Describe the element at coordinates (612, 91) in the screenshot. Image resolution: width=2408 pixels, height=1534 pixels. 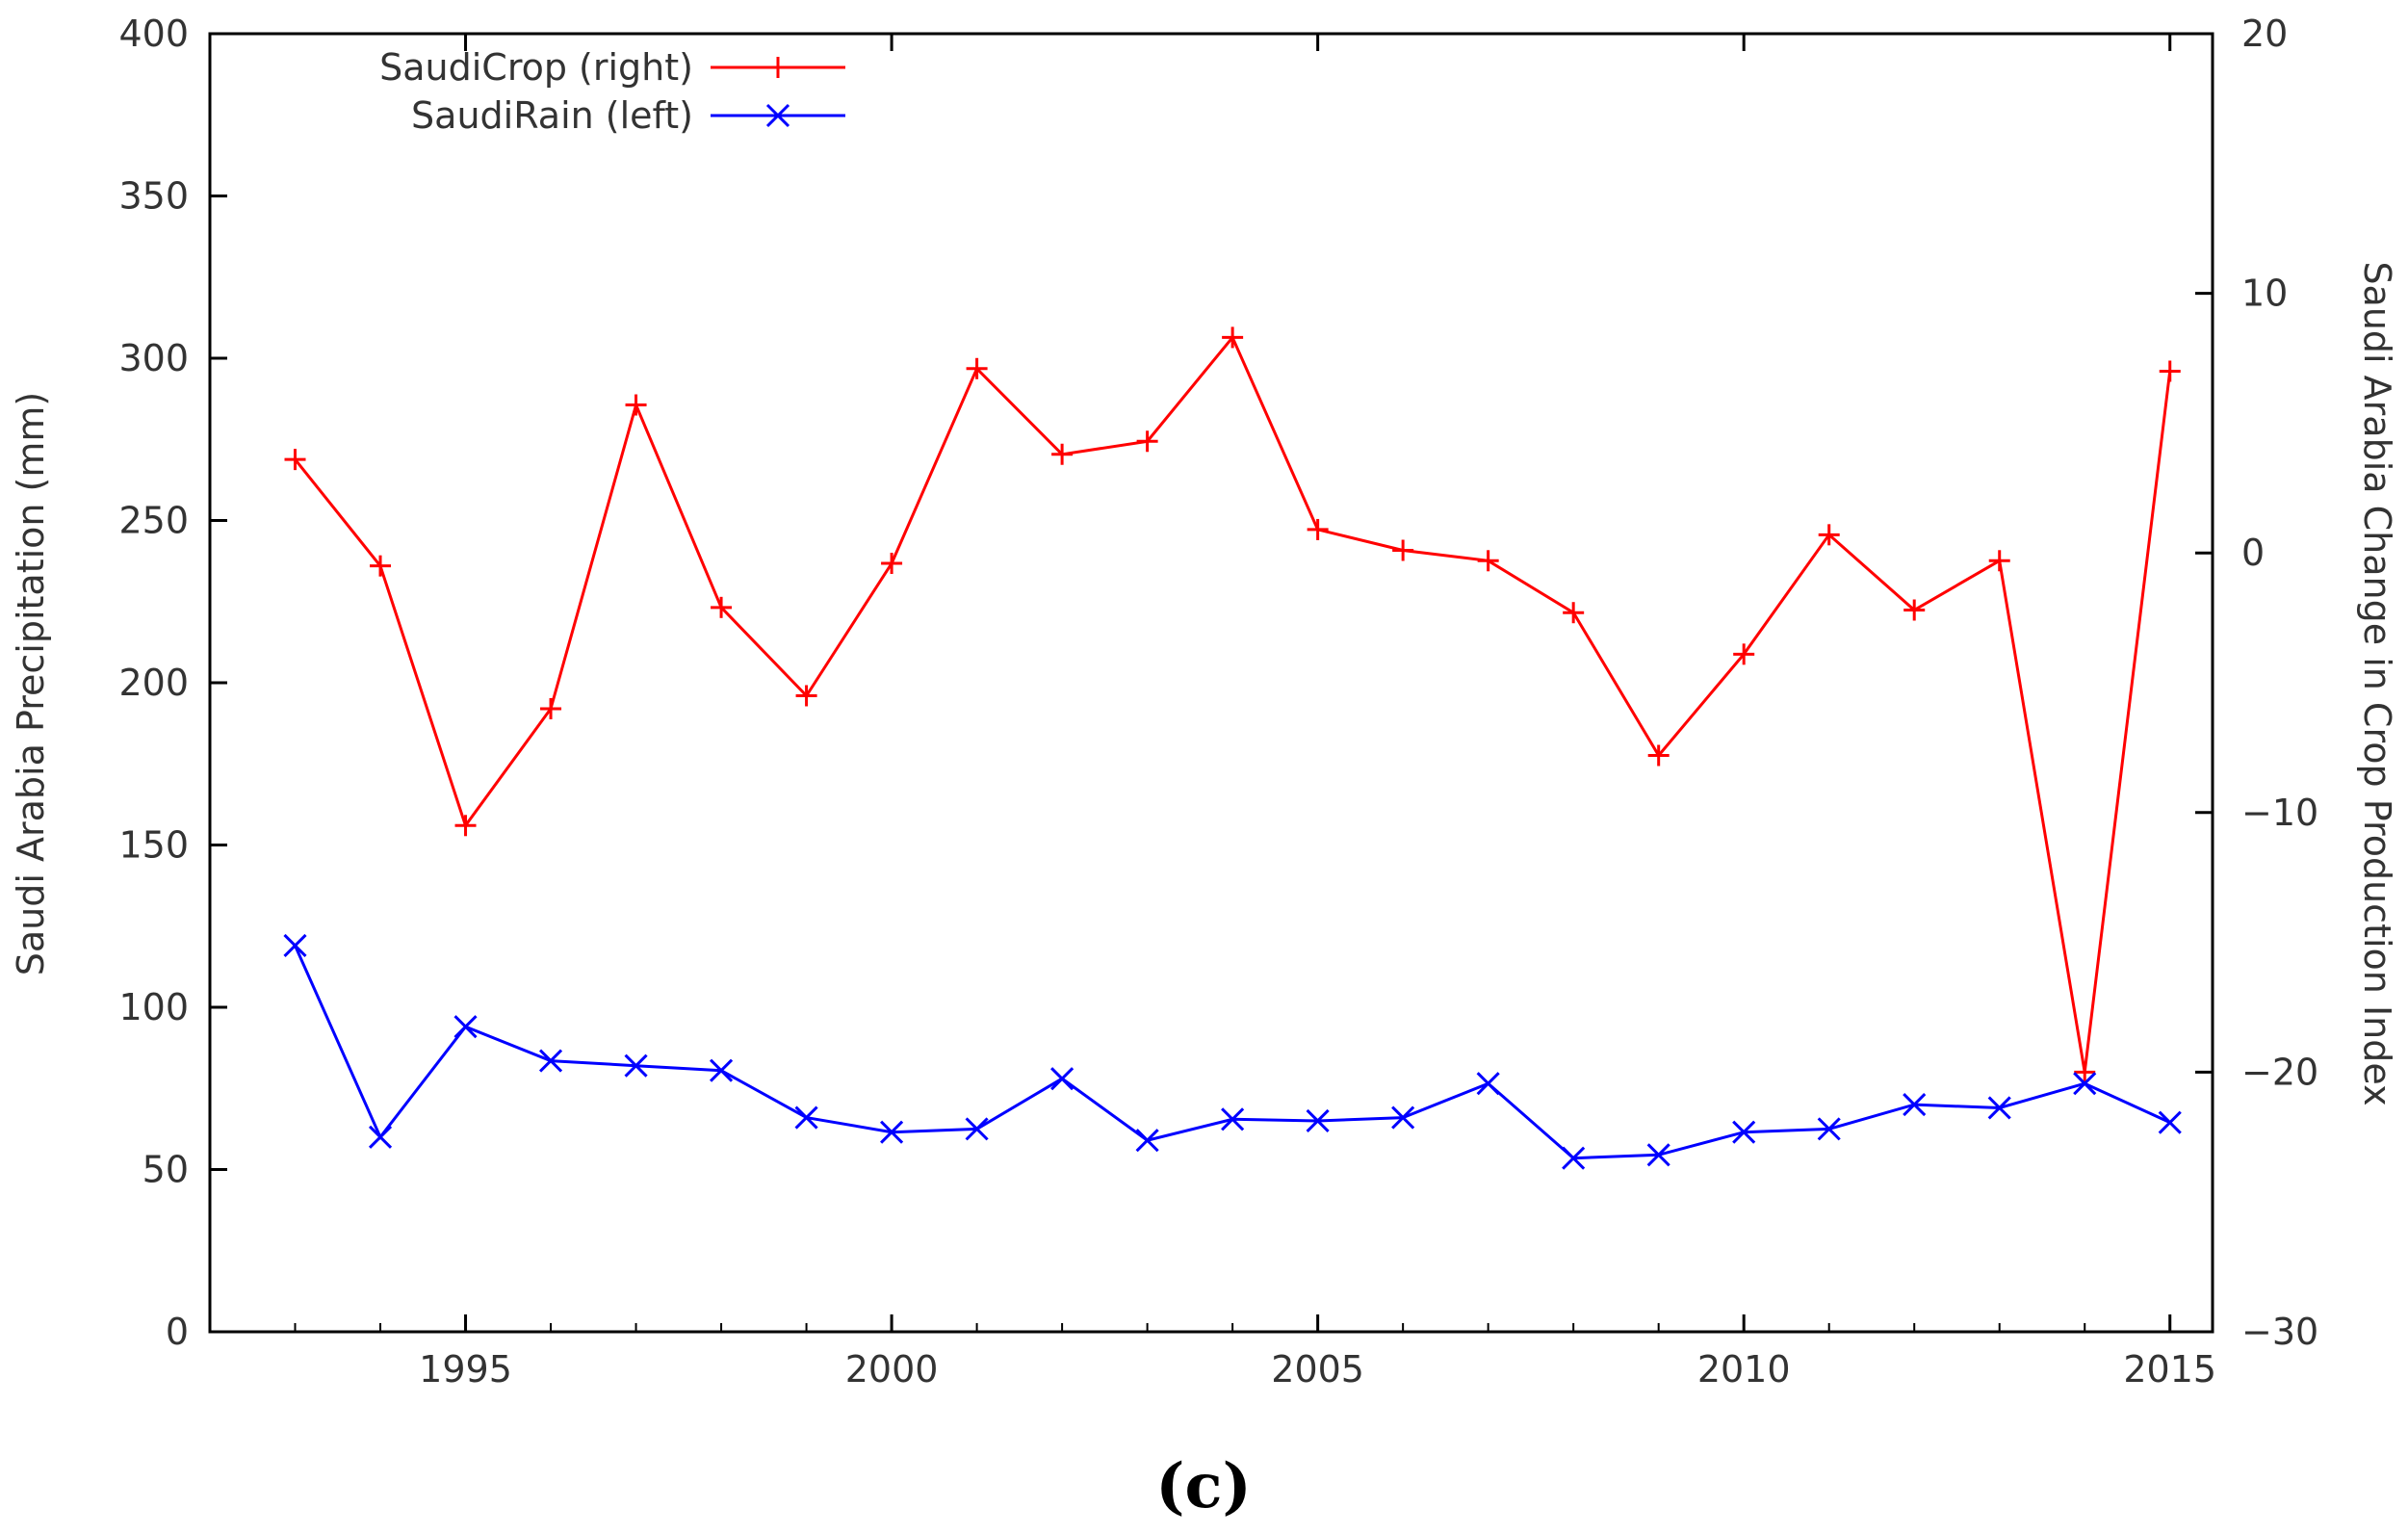
I see `legend: SaudiCrop (right) SaudiRain (left)` at that location.